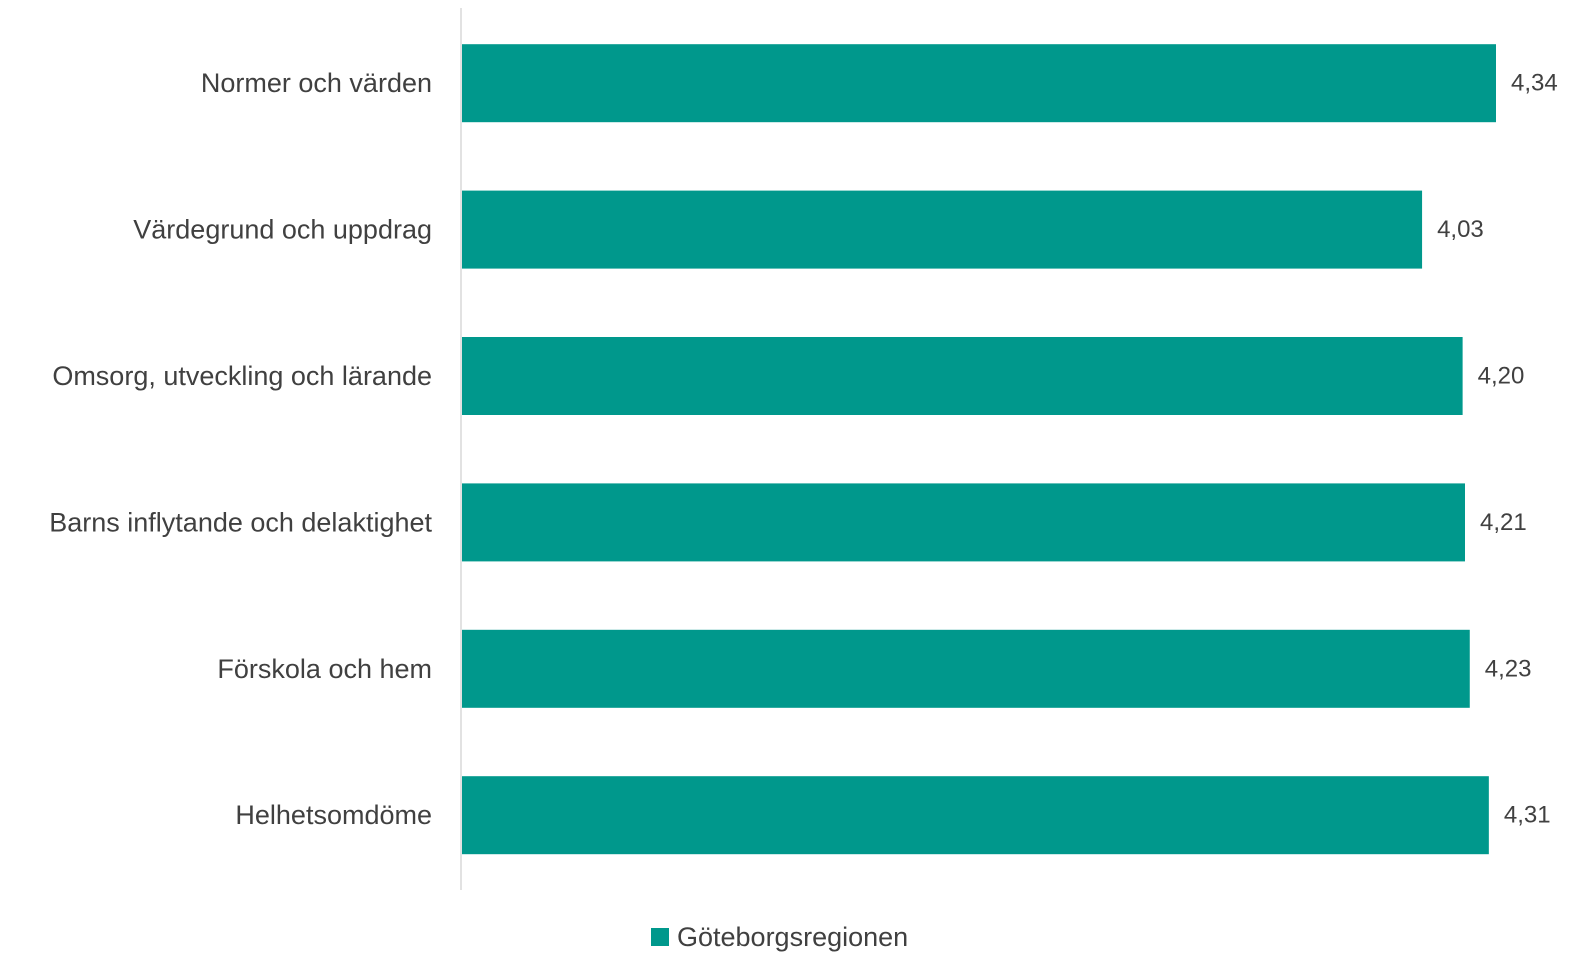 The width and height of the screenshot is (1574, 960). I want to click on data-label: 4,31, so click(1527, 815).